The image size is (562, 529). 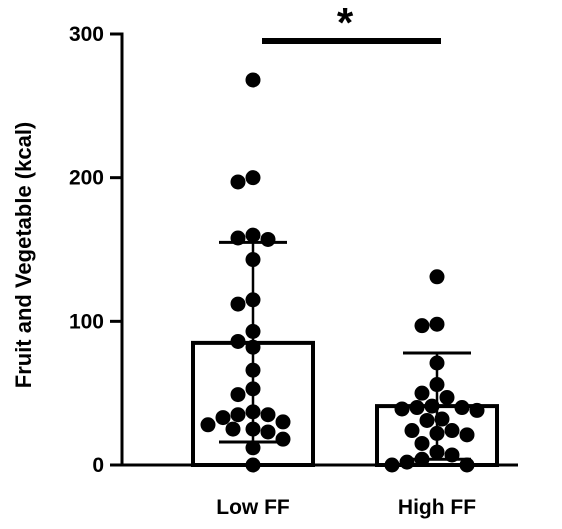 What do you see at coordinates (86, 178) in the screenshot?
I see `y-tick-label: 200` at bounding box center [86, 178].